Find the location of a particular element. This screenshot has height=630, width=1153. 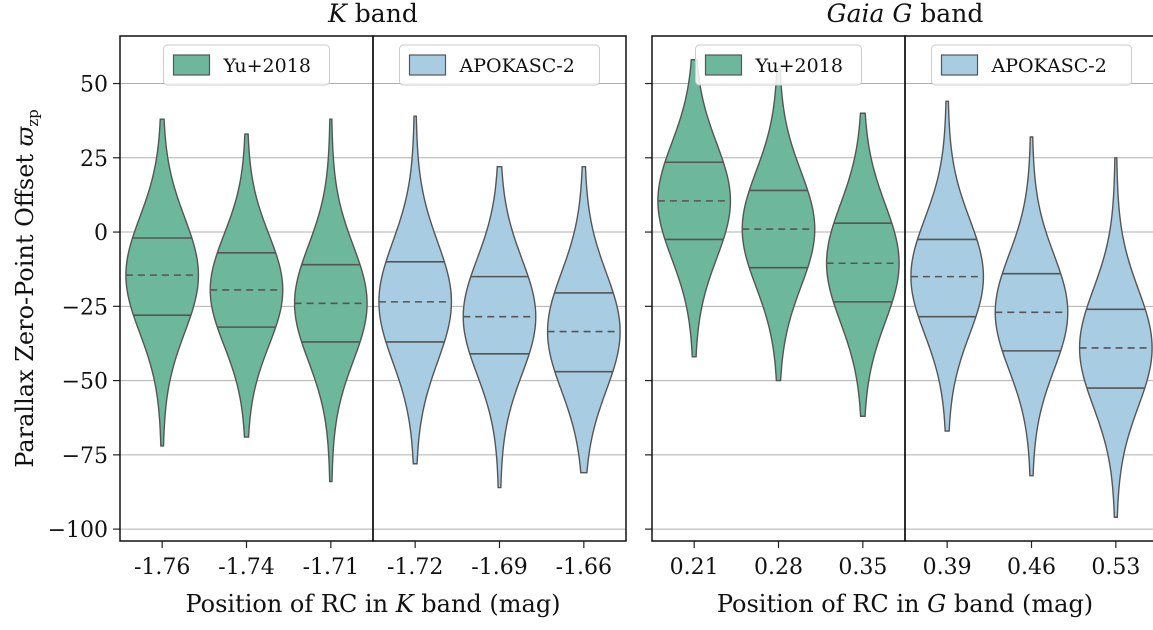

violin--1.74 is located at coordinates (246, 285).